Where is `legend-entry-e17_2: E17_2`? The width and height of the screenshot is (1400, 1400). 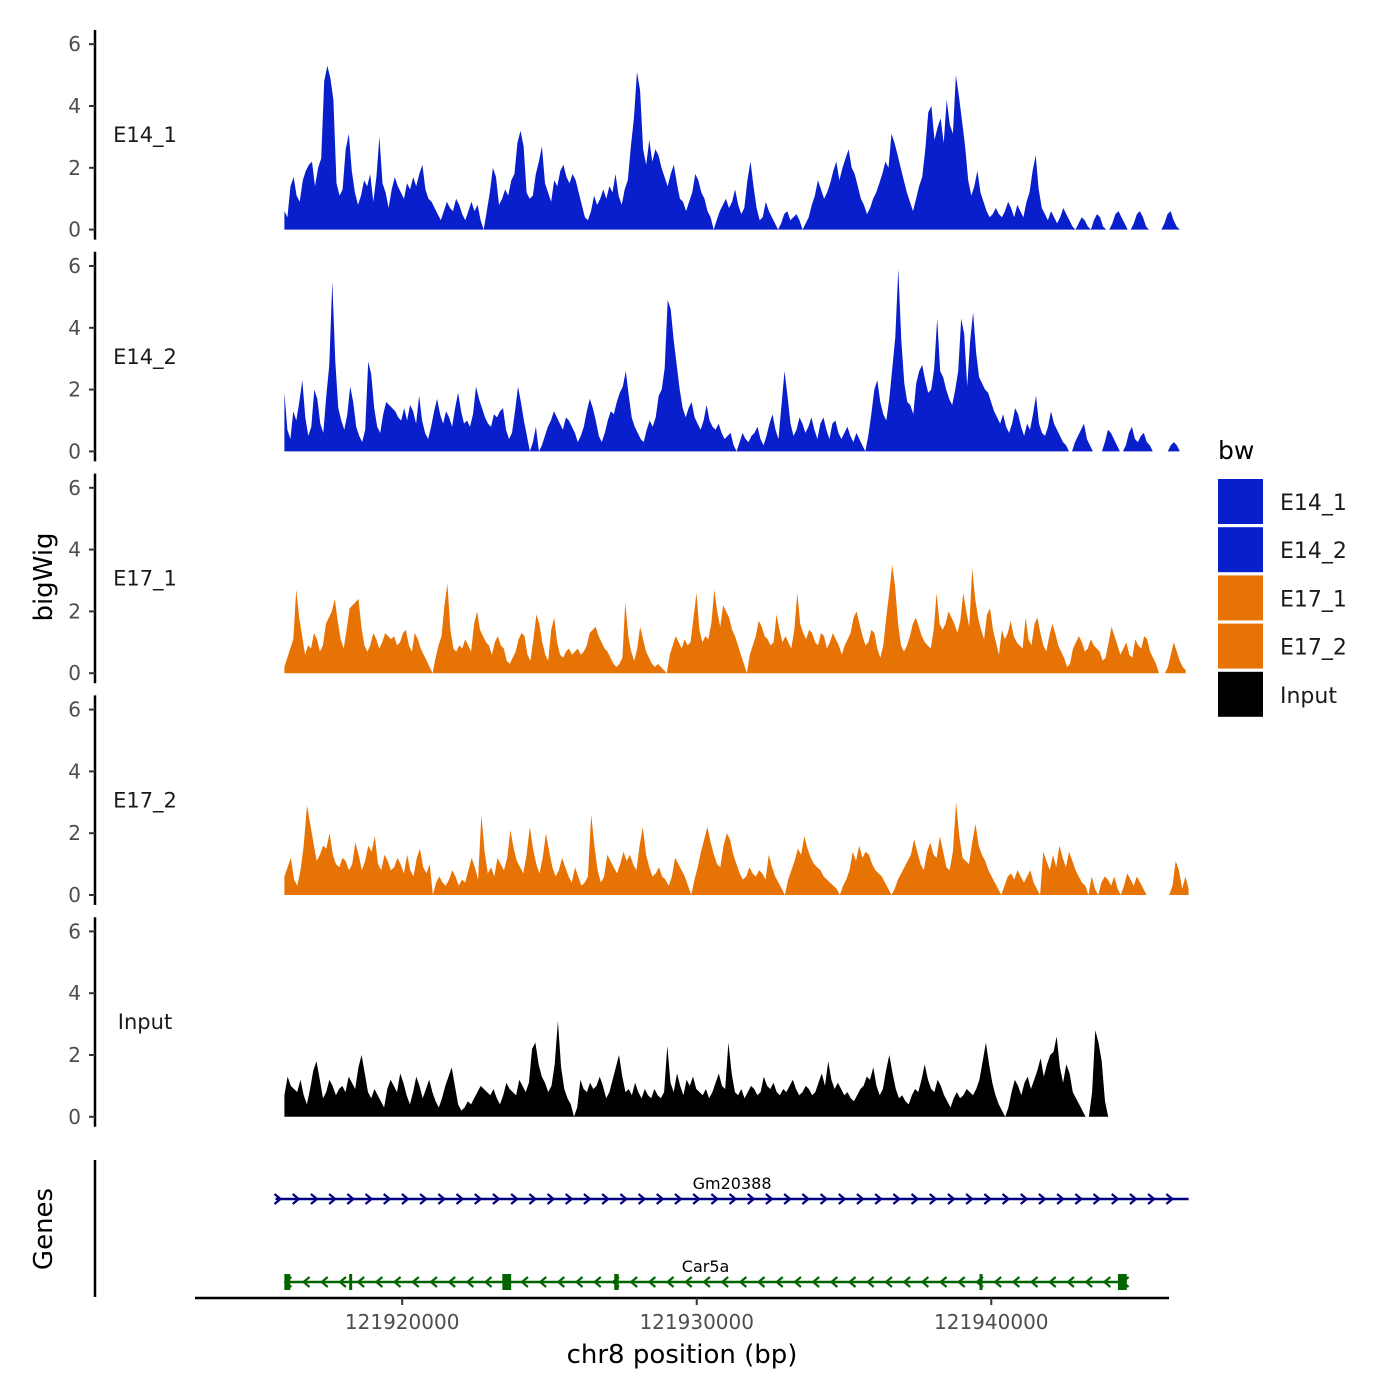 legend-entry-e17_2: E17_2 is located at coordinates (1282, 646).